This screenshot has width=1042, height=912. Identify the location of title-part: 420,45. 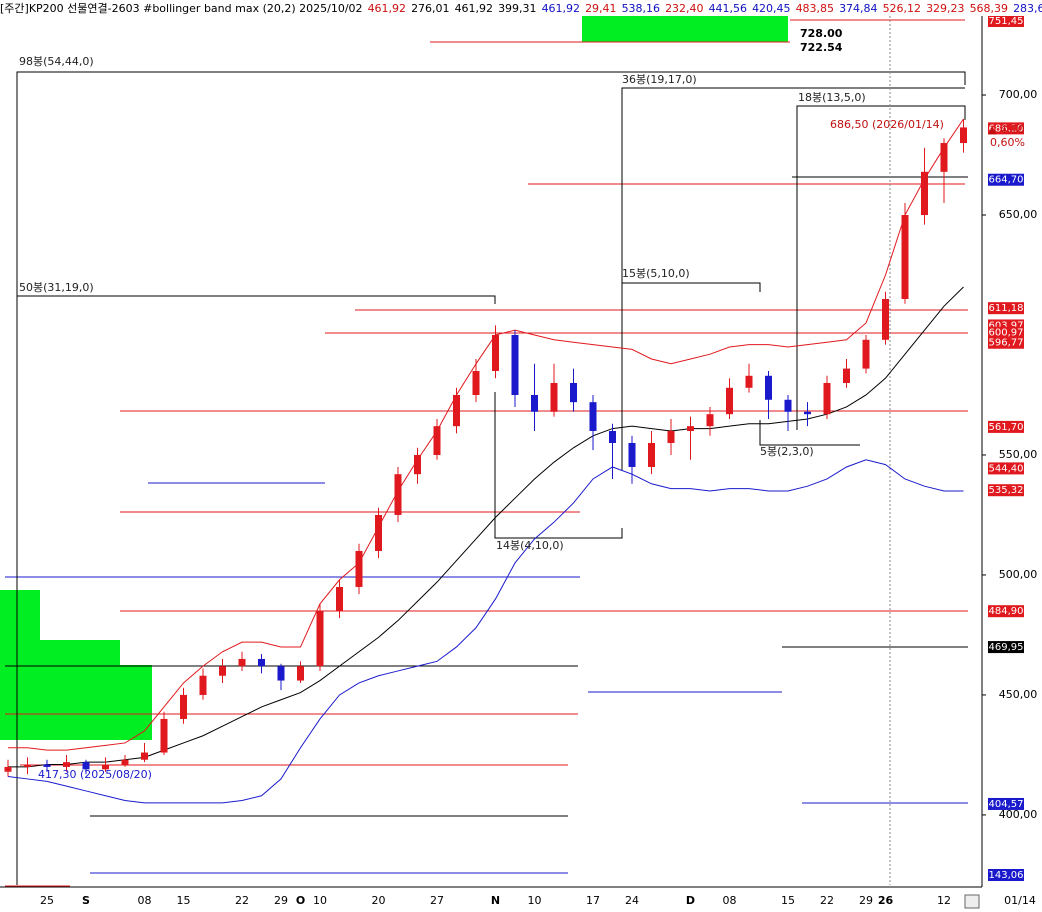
(771, 8).